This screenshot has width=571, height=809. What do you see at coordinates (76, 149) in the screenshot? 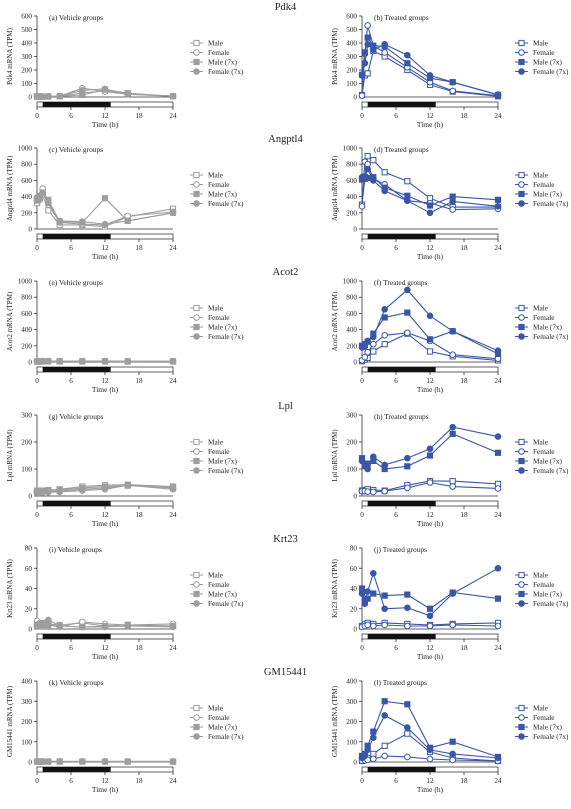
I see `panel-label: (c) Vehicle groups` at bounding box center [76, 149].